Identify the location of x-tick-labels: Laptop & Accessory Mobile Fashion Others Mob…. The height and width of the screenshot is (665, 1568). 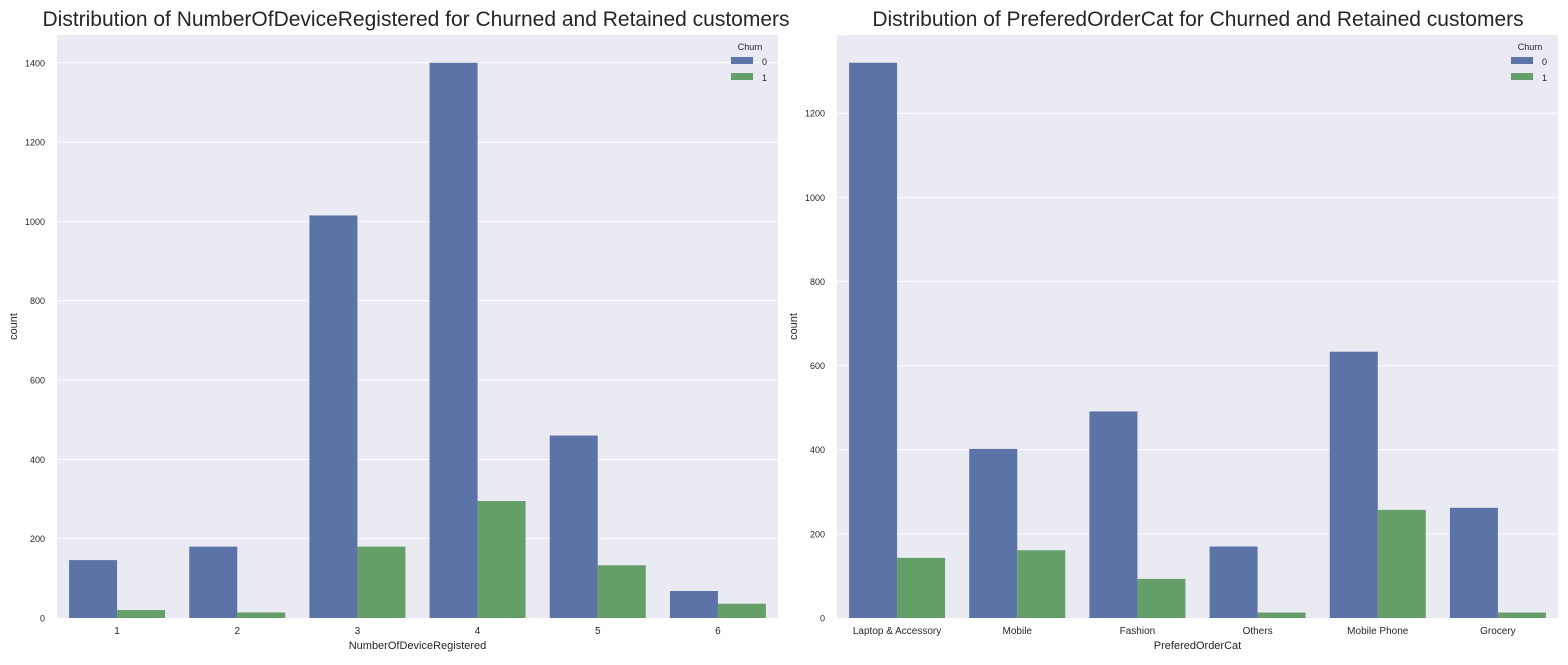
(1184, 631).